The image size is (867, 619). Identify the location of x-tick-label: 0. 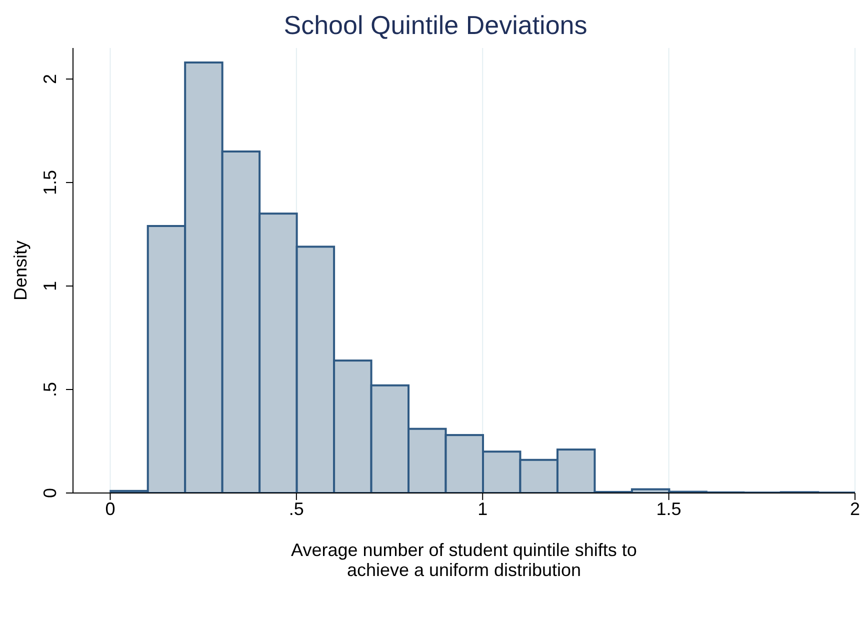
(110, 508).